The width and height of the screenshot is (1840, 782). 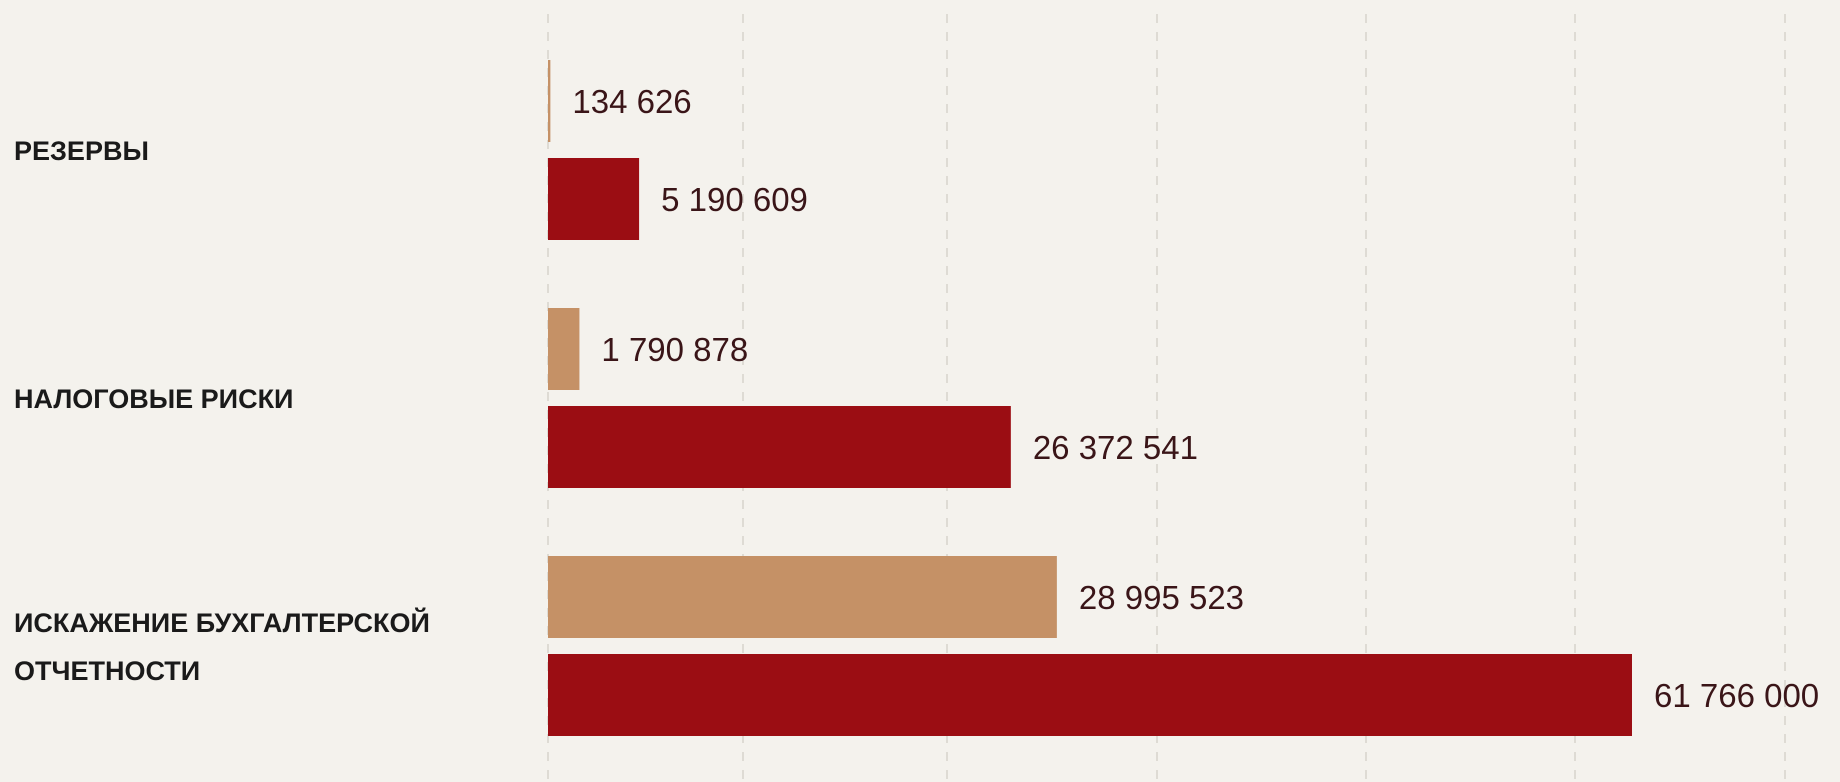 What do you see at coordinates (1161, 597) in the screenshot?
I see `value-label-series0-cat2: 28 995 523` at bounding box center [1161, 597].